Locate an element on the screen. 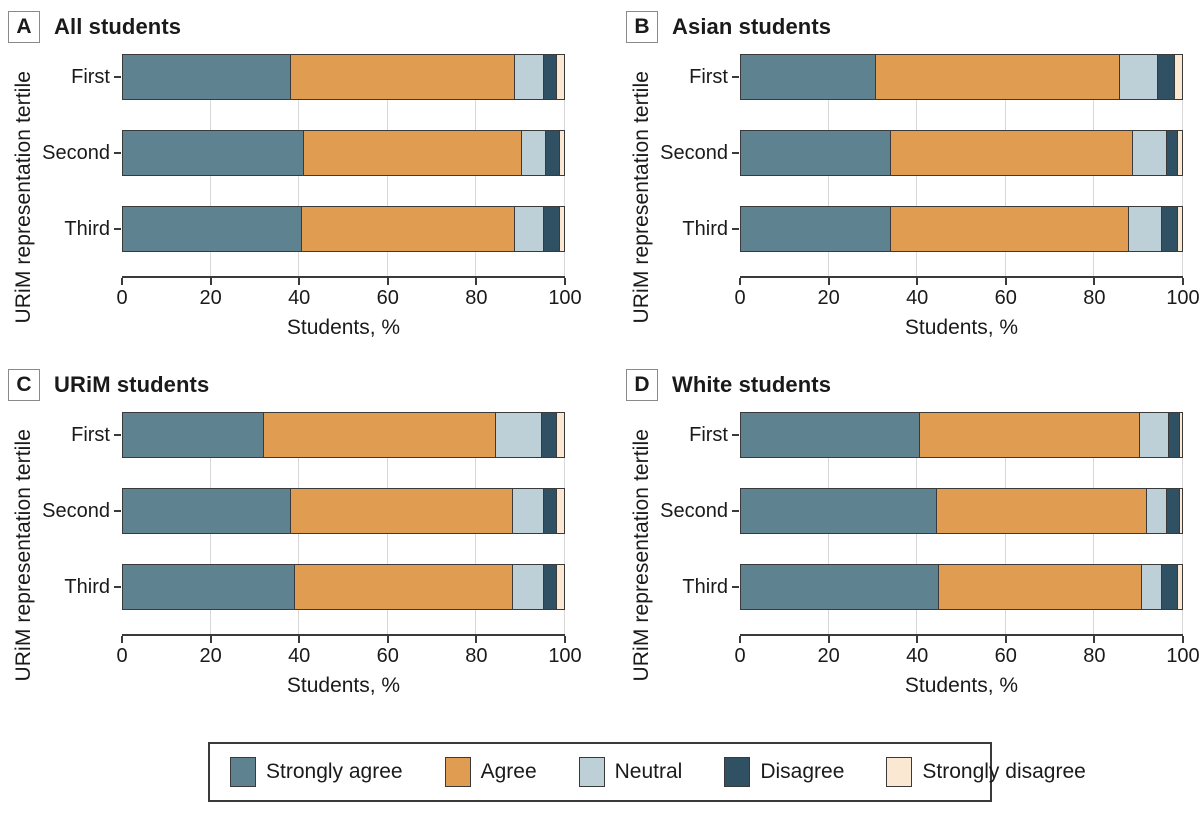 The image size is (1200, 828). panel-a-bar-rows: First Second Third is located at coordinates (302, 153).